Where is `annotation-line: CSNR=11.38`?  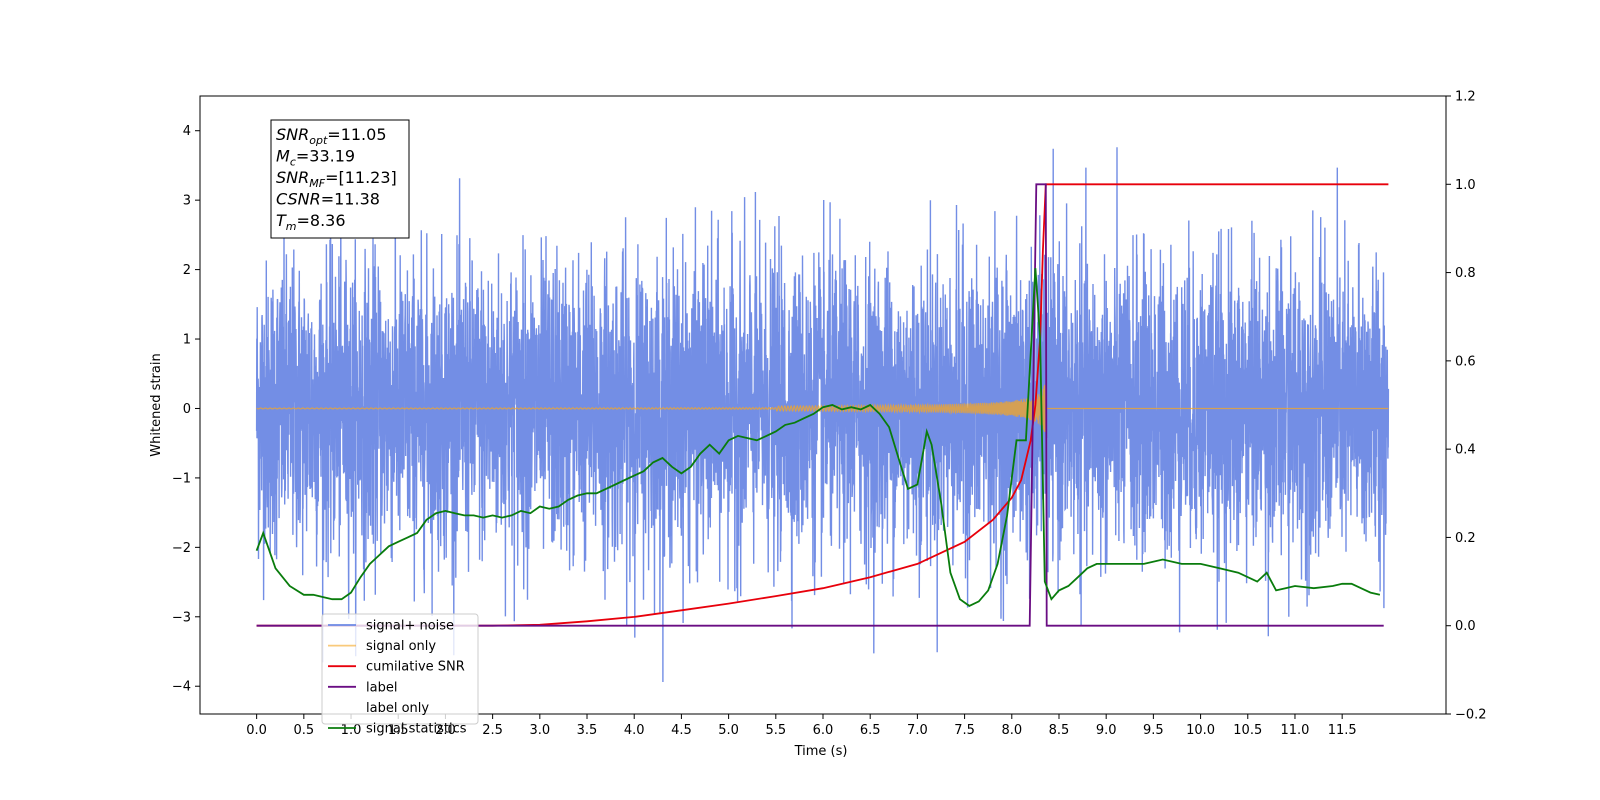
annotation-line: CSNR=11.38 is located at coordinates (328, 199).